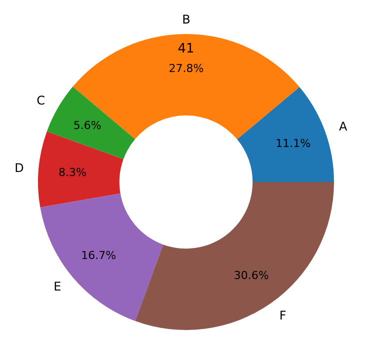  Describe the element at coordinates (343, 127) in the screenshot. I see `slice-label: A` at that location.